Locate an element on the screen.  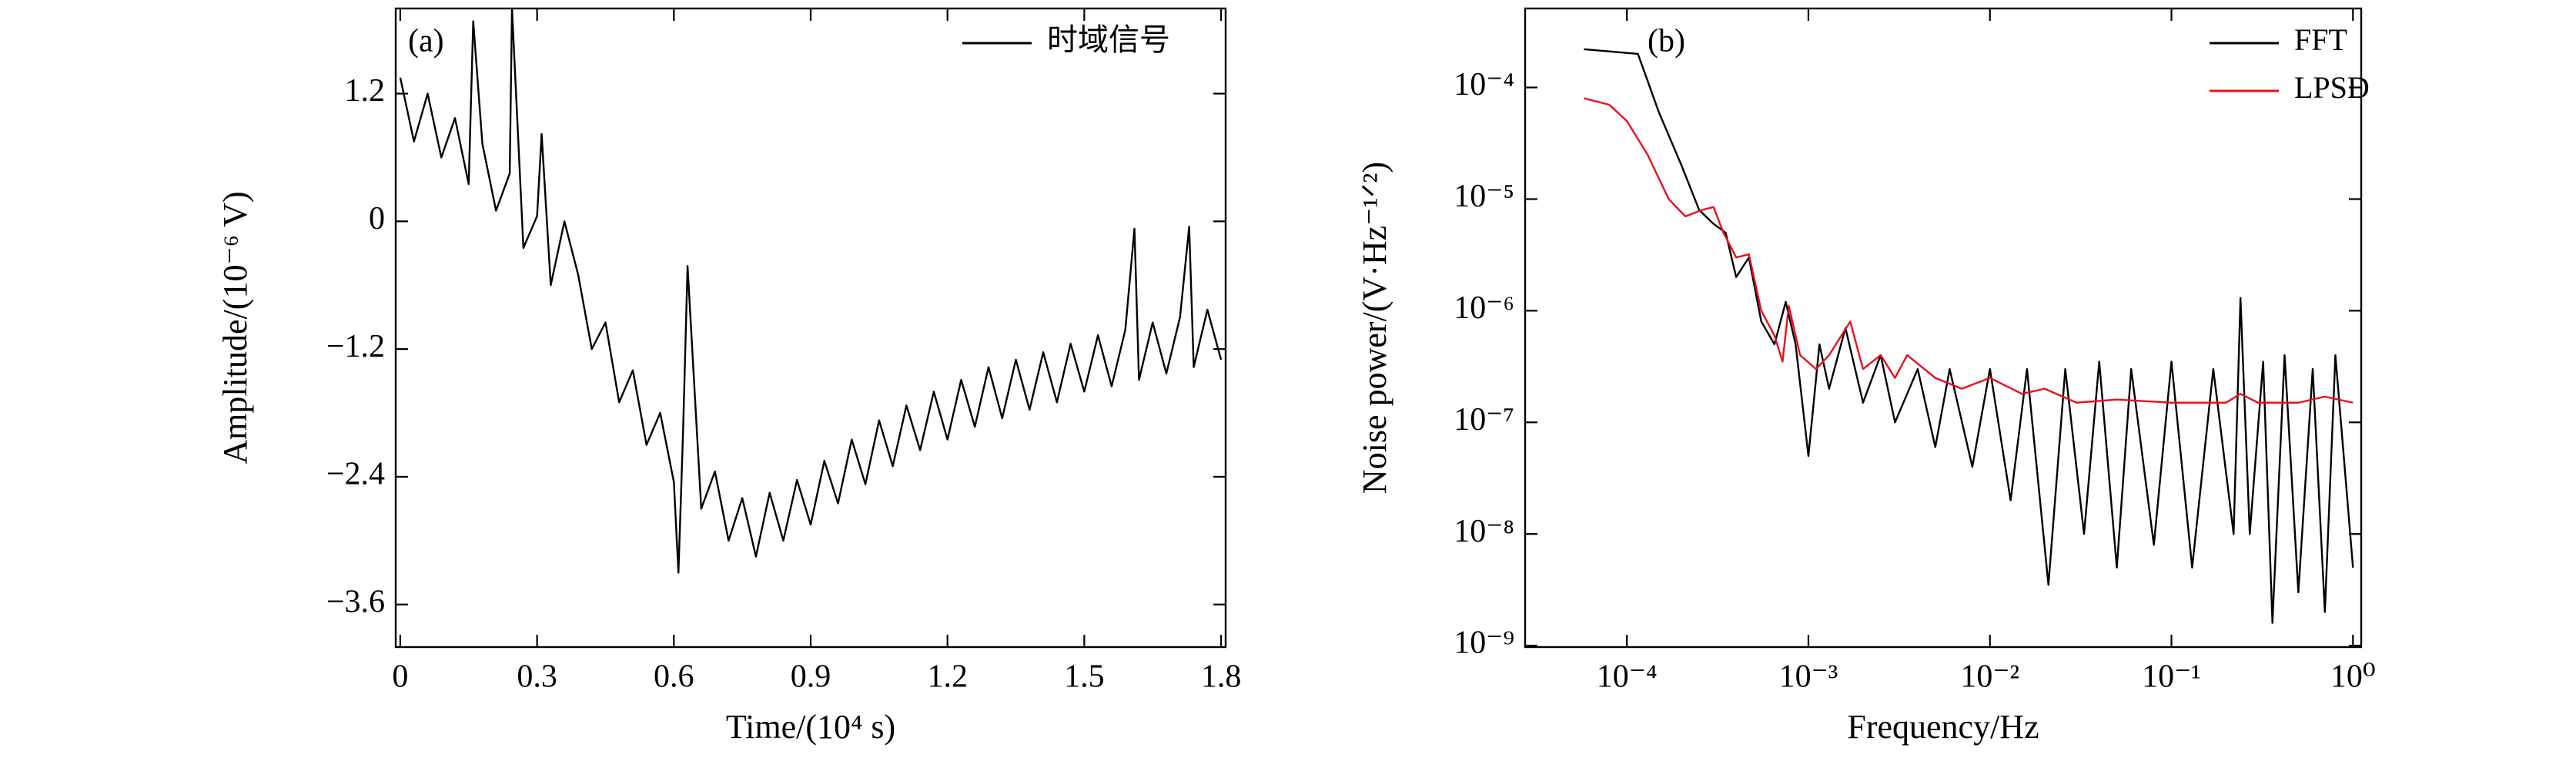
x-tick-label: 0.9 is located at coordinates (811, 677).